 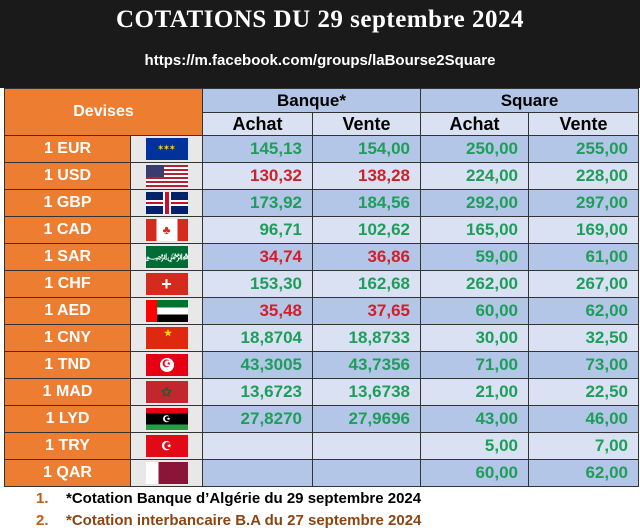 I want to click on table-row: 1 QAR 60,00 62,00, so click(x=322, y=473).